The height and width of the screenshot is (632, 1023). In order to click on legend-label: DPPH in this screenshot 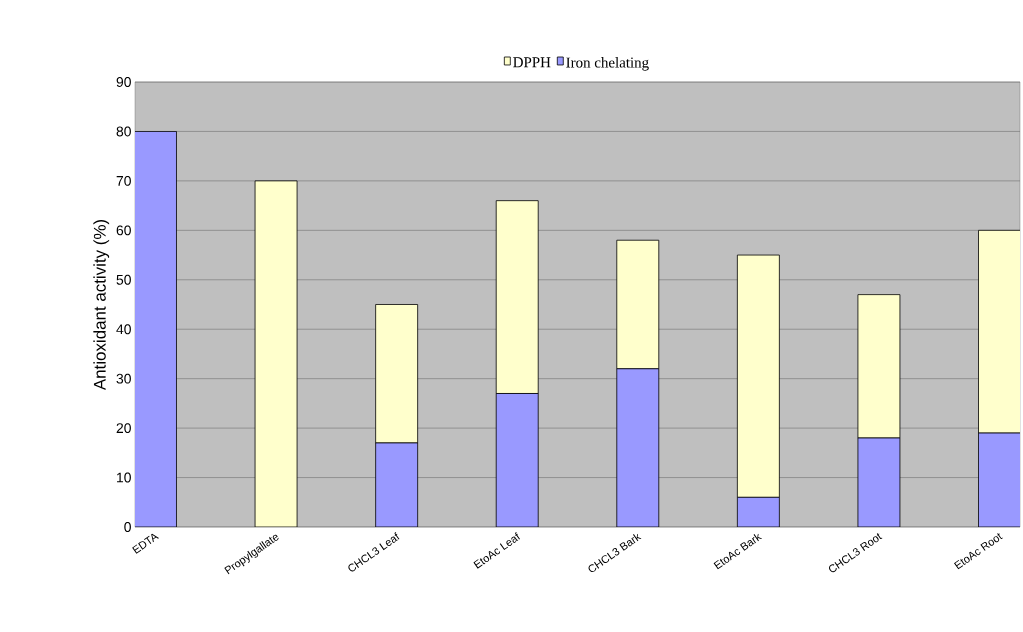, I will do `click(532, 62)`.